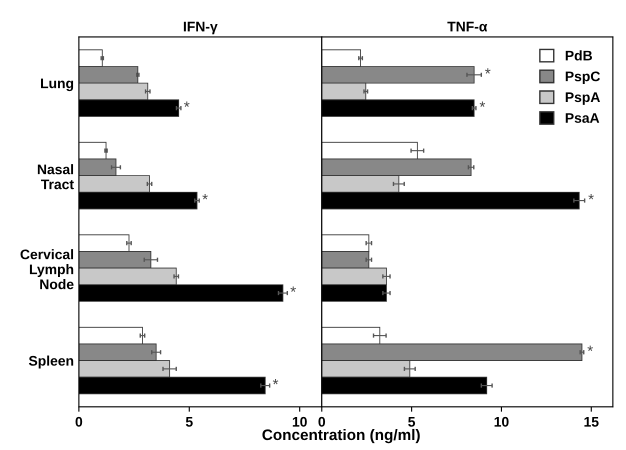 The width and height of the screenshot is (626, 450). I want to click on y-tick-label: Cervical Lymph Node, so click(47, 269).